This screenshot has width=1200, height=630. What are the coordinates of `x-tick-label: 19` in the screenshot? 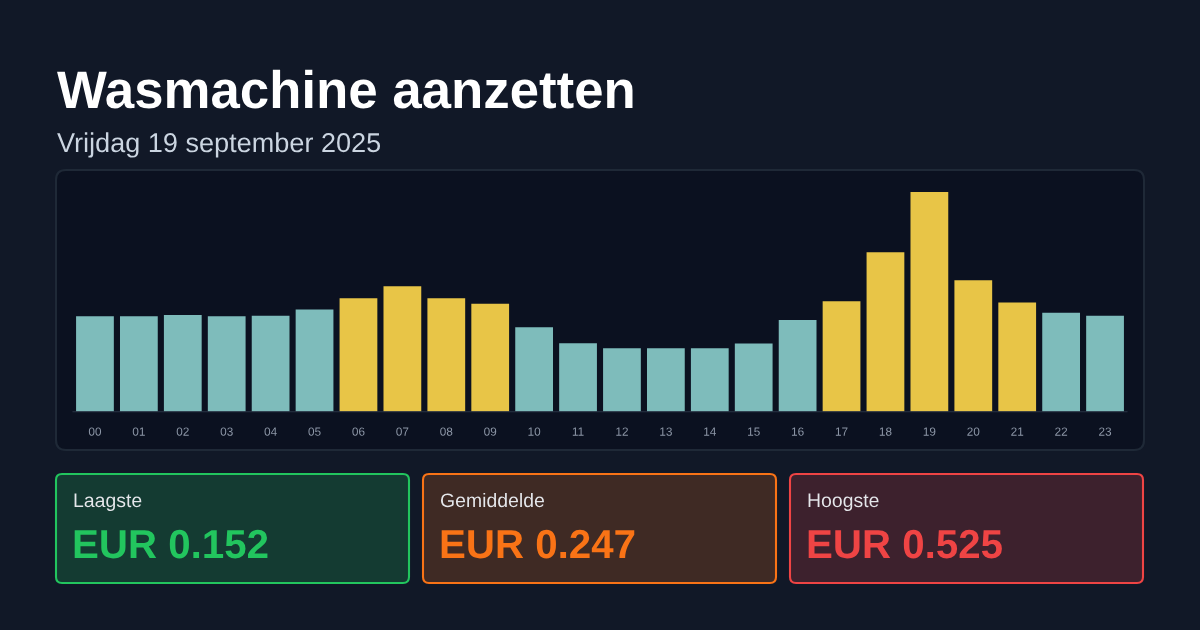 It's located at (929, 431).